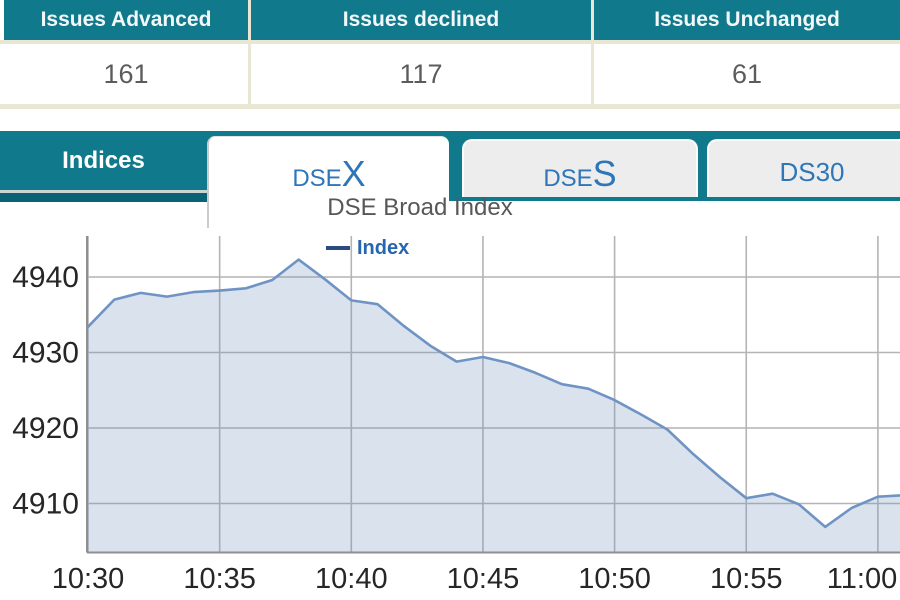 The height and width of the screenshot is (600, 900). Describe the element at coordinates (127, 20) in the screenshot. I see `issues-advanced-header: Issues Advanced` at that location.